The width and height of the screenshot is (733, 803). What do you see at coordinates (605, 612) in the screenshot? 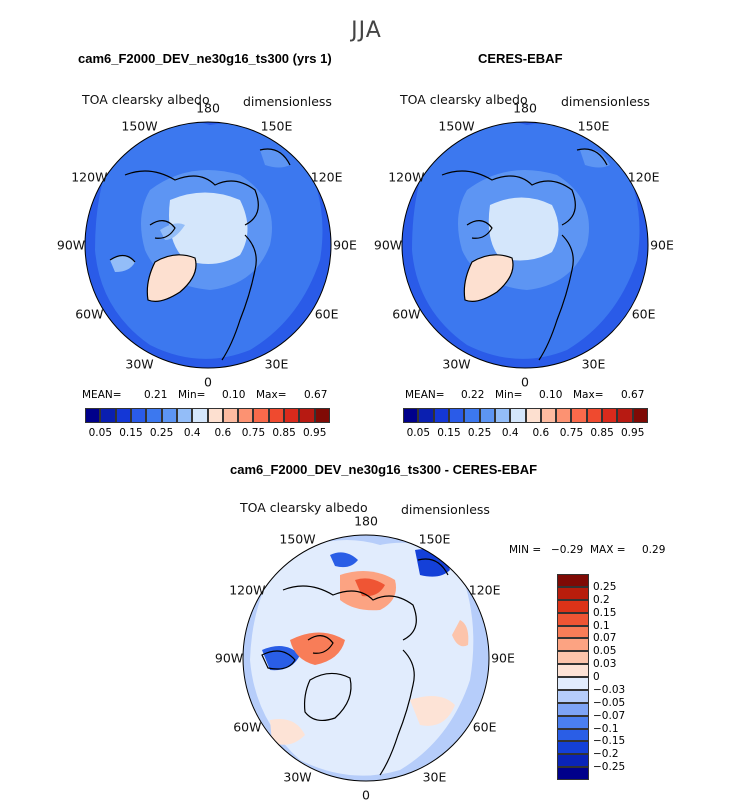
I see `map-3-colorbar-tick: 0.15` at bounding box center [605, 612].